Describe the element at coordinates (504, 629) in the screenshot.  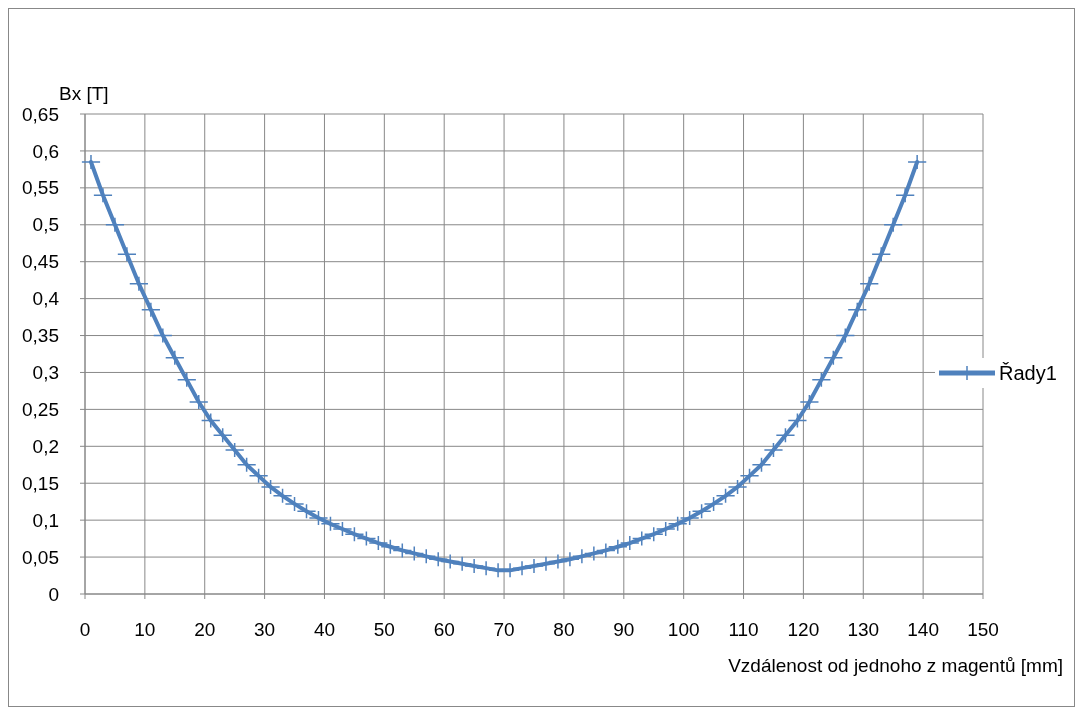
I see `x-tick-label: 70` at that location.